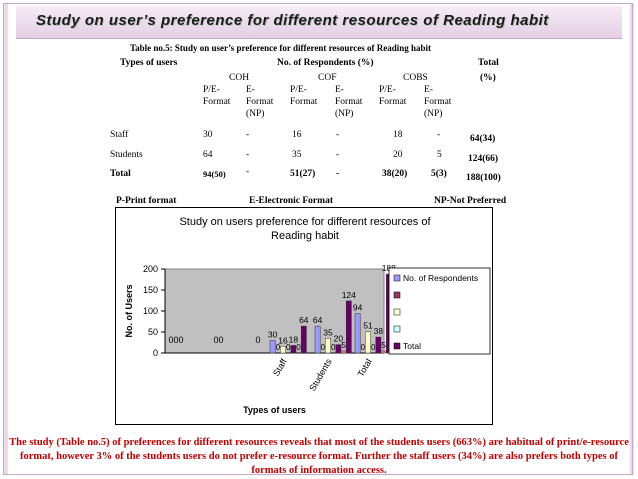 This screenshot has height=479, width=638. What do you see at coordinates (260, 102) in the screenshot?
I see `sub-e-1b: Format` at bounding box center [260, 102].